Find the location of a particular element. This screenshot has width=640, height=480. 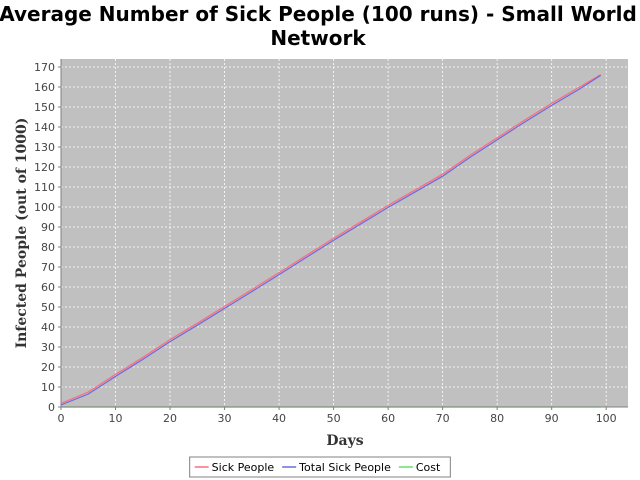

y-tick-label: 110 is located at coordinates (44, 187).